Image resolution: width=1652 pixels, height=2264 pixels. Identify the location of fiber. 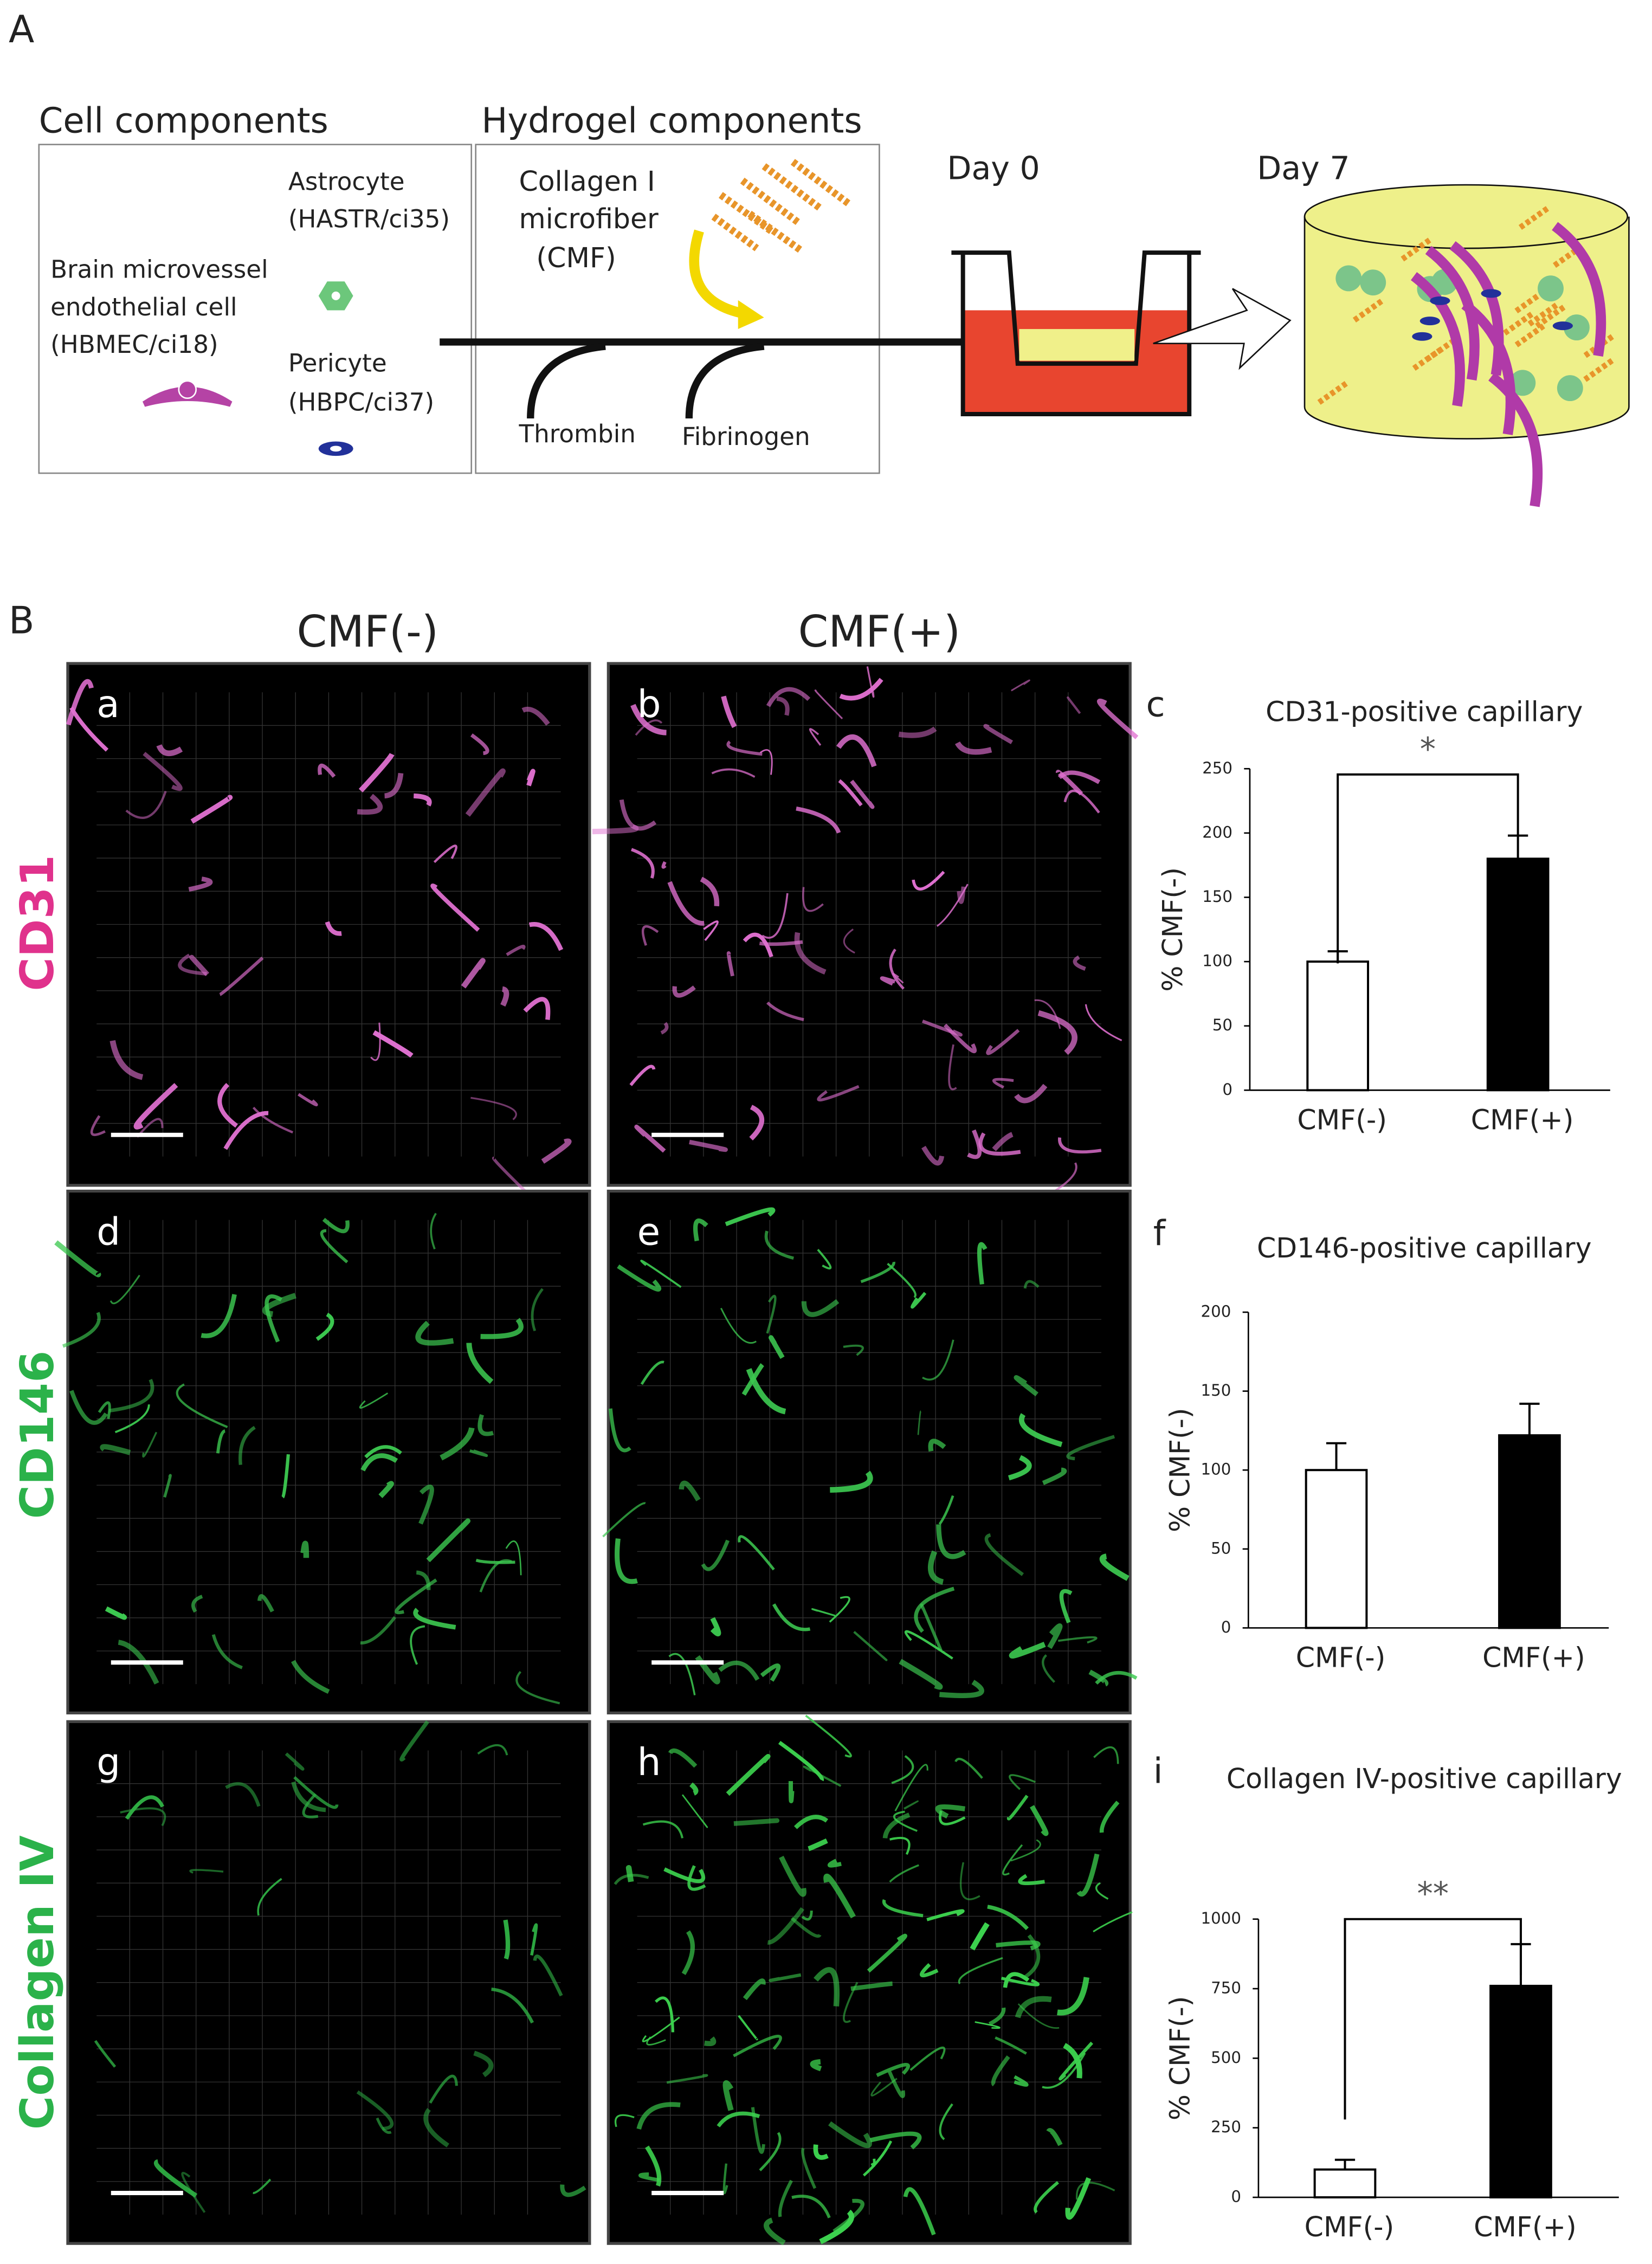
(1518, 323).